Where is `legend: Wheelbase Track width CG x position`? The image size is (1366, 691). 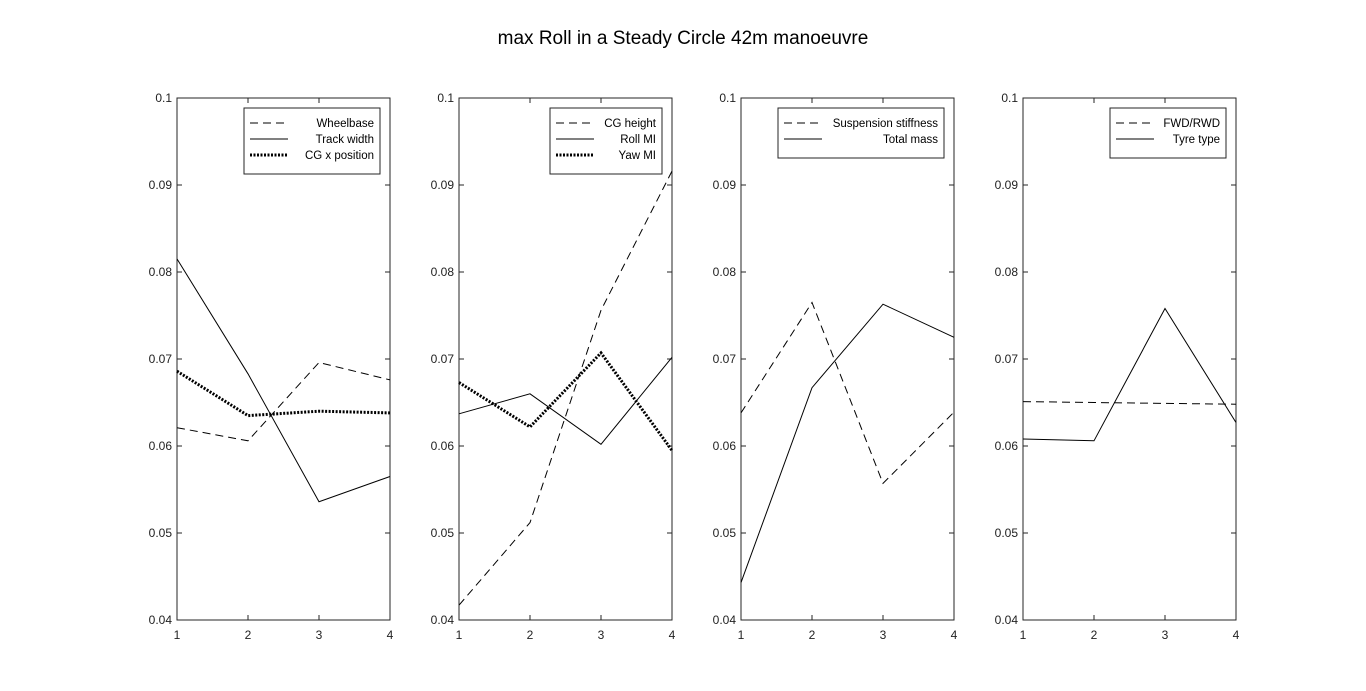 legend: Wheelbase Track width CG x position is located at coordinates (312, 141).